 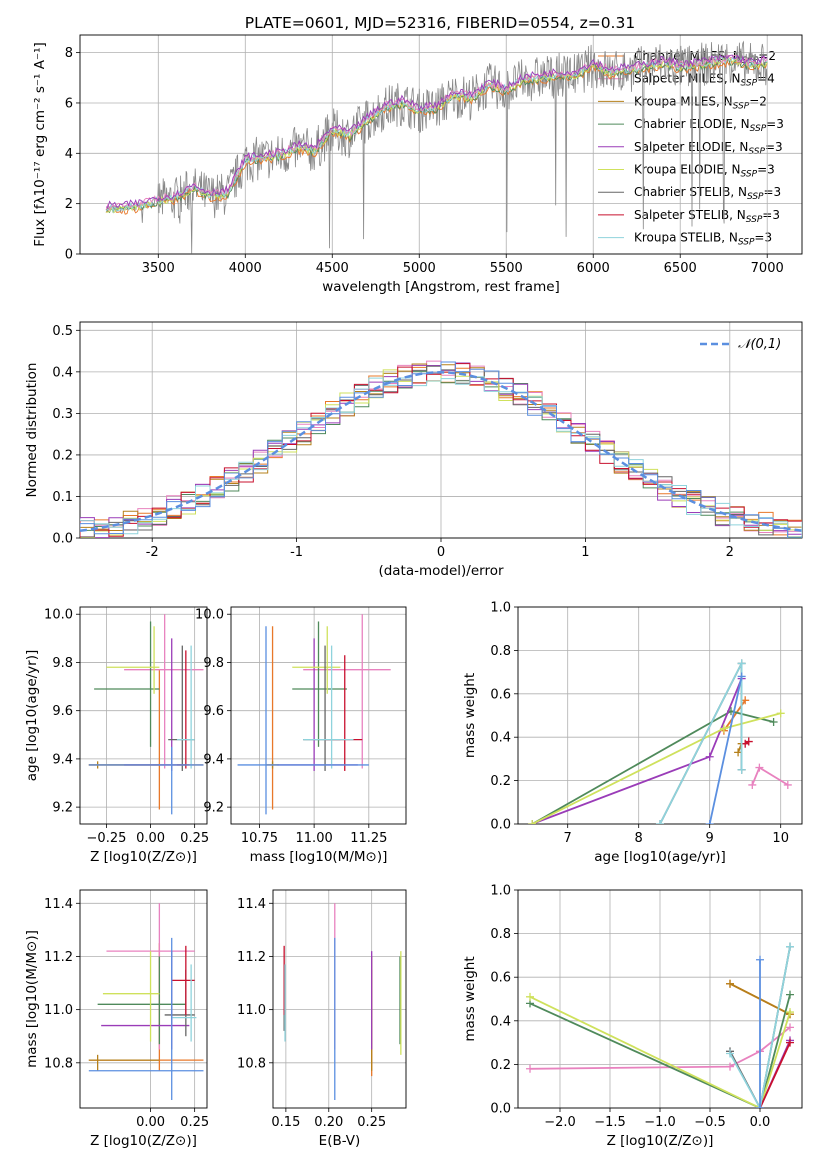 What do you see at coordinates (704, 171) in the screenshot?
I see `legend-label: Kroupa ELODIE, NSSP=3` at bounding box center [704, 171].